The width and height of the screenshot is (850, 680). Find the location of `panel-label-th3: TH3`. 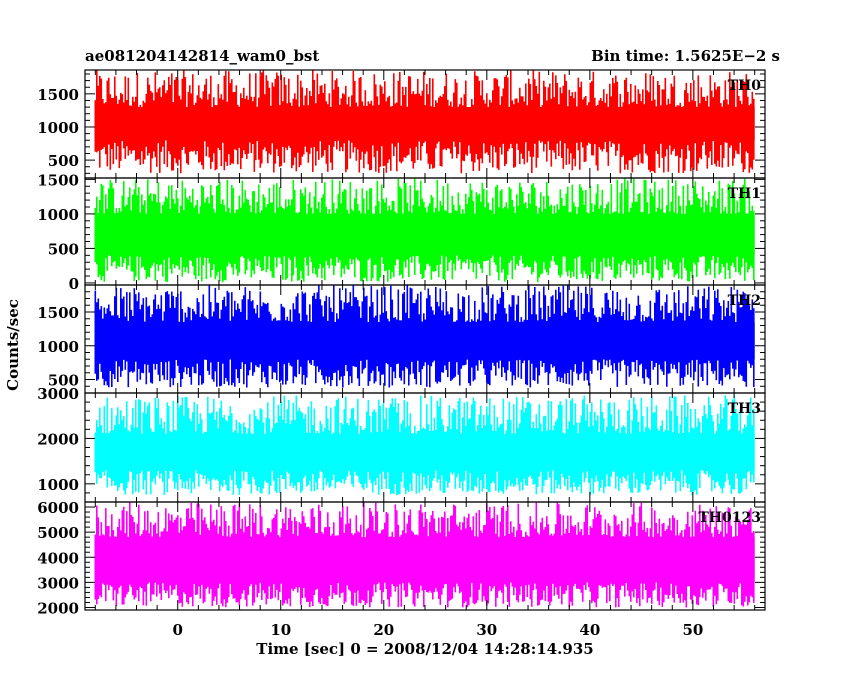

panel-label-th3: TH3 is located at coordinates (744, 409).